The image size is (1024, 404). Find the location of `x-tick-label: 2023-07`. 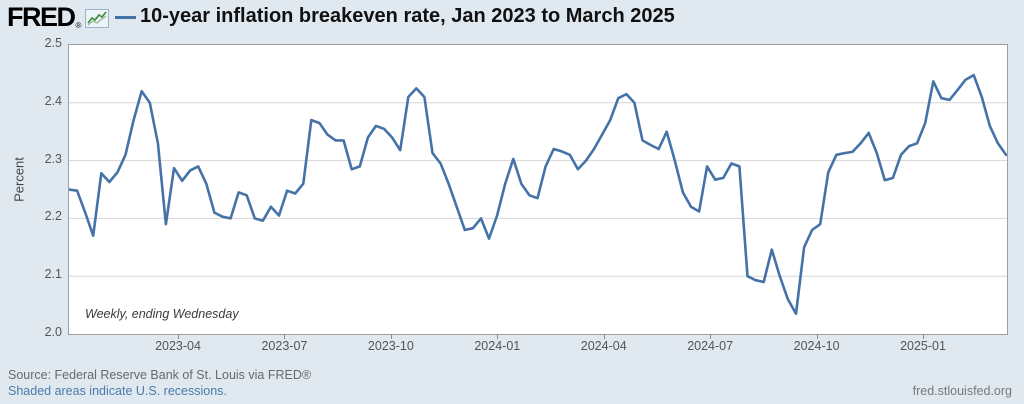

x-tick-label: 2023-07 is located at coordinates (284, 346).